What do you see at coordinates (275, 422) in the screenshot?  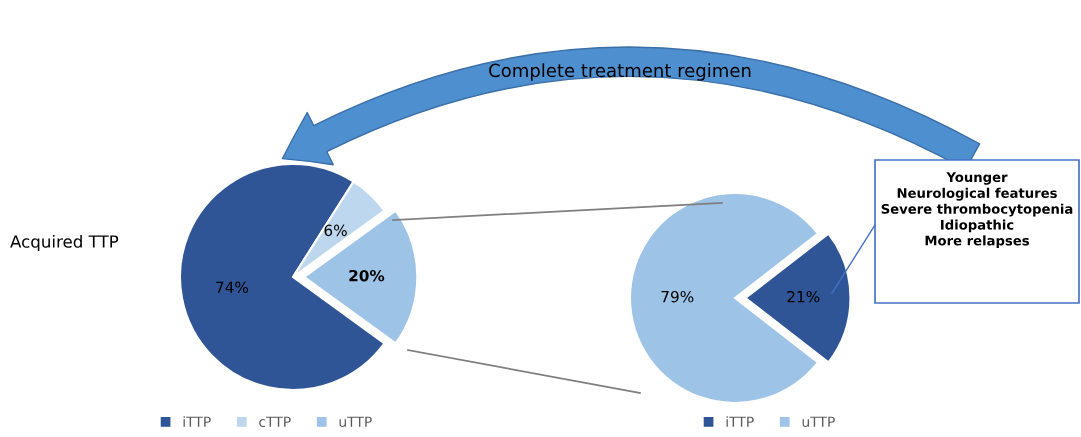 I see `legend-label: cTTP` at bounding box center [275, 422].